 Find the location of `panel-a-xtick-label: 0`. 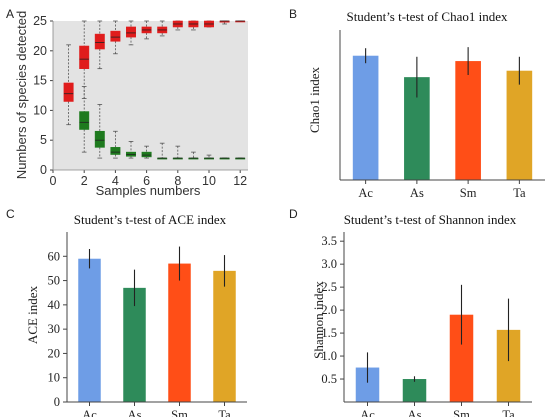

panel-a-xtick-label: 0 is located at coordinates (53, 181).